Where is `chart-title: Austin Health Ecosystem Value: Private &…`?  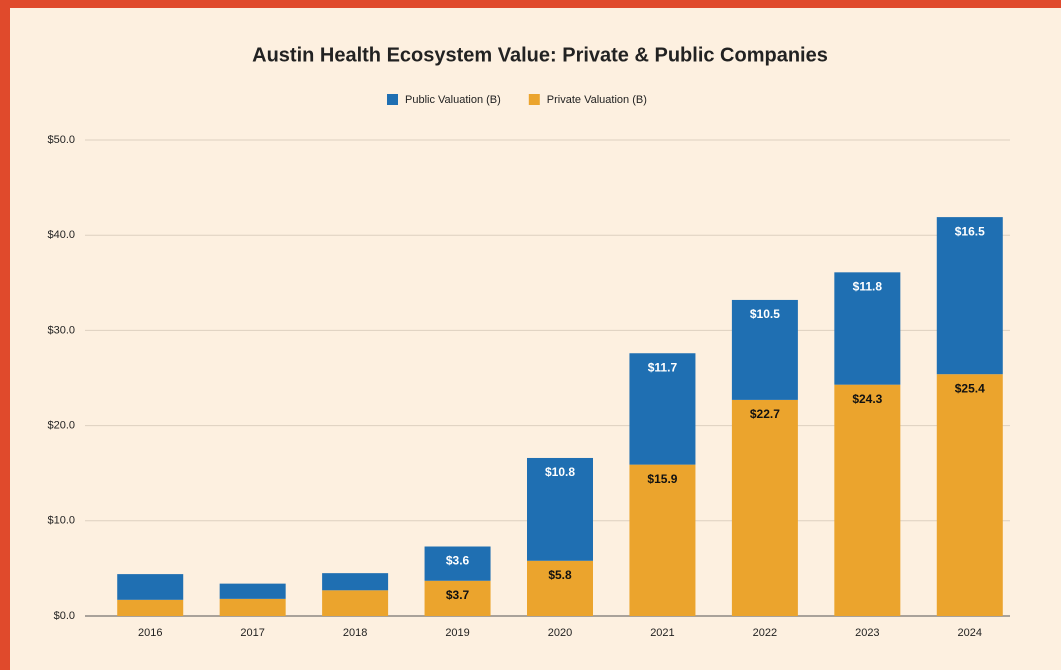
chart-title: Austin Health Ecosystem Value: Private &… is located at coordinates (540, 55).